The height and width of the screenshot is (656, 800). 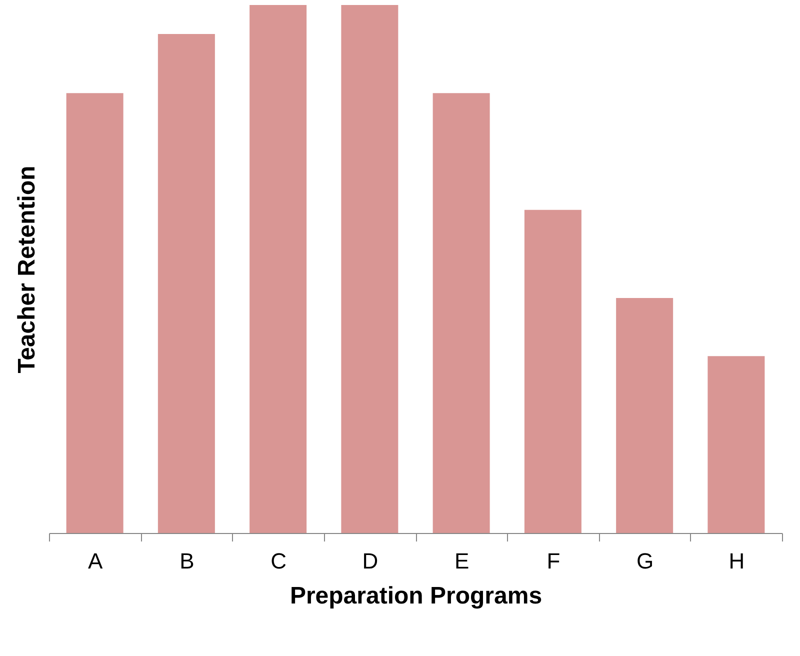 I want to click on x-tick-label: A, so click(x=95, y=561).